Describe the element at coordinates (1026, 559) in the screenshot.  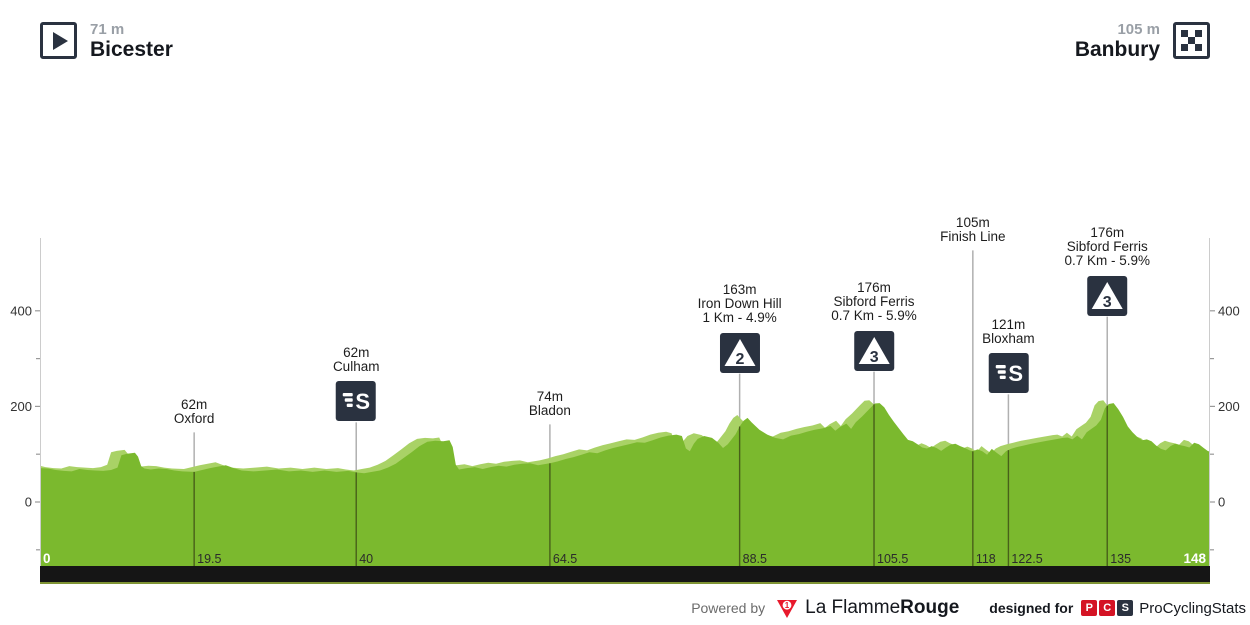
I see `x-axis-label: 122.5` at that location.